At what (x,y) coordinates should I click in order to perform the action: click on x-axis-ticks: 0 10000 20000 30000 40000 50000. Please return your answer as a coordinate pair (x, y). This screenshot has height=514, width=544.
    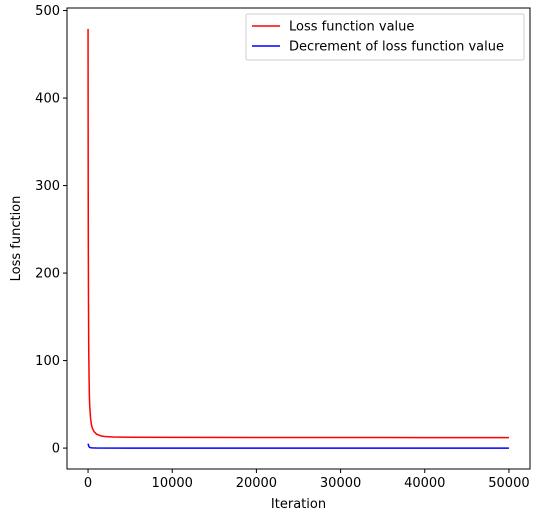
    Looking at the image, I should click on (307, 480).